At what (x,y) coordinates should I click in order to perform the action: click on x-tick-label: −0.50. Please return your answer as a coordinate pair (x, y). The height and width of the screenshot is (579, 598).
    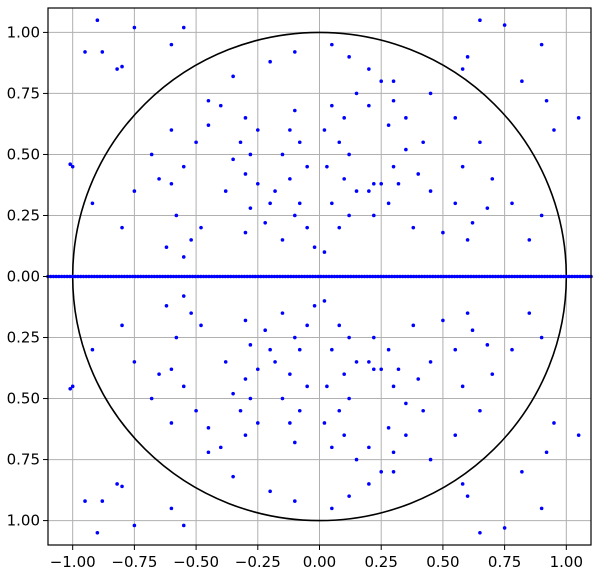
    Looking at the image, I should click on (196, 562).